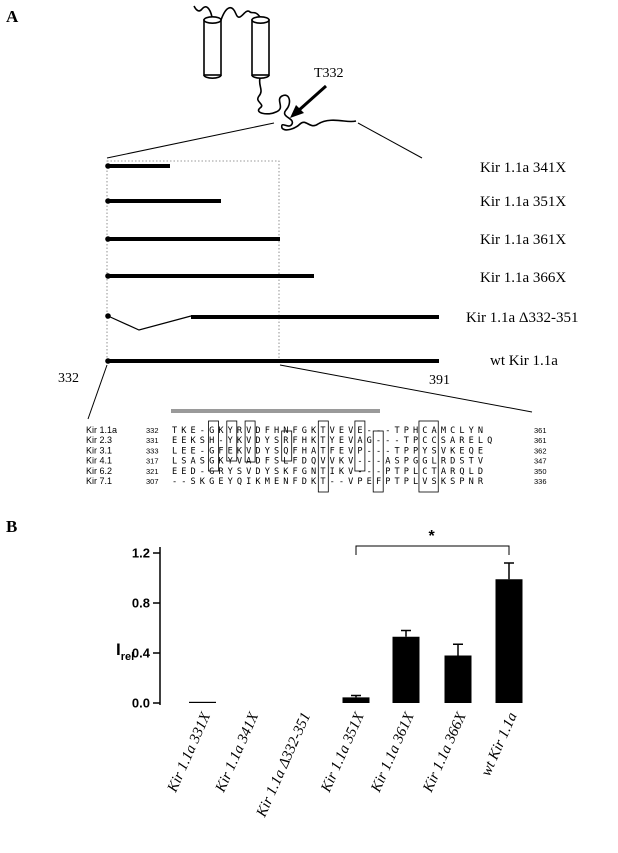  What do you see at coordinates (327, 431) in the screenshot?
I see `alignment-row-sequence: TKE-GKYRVDFHNFGKTVEVE---TPHCAMCLYN` at bounding box center [327, 431].